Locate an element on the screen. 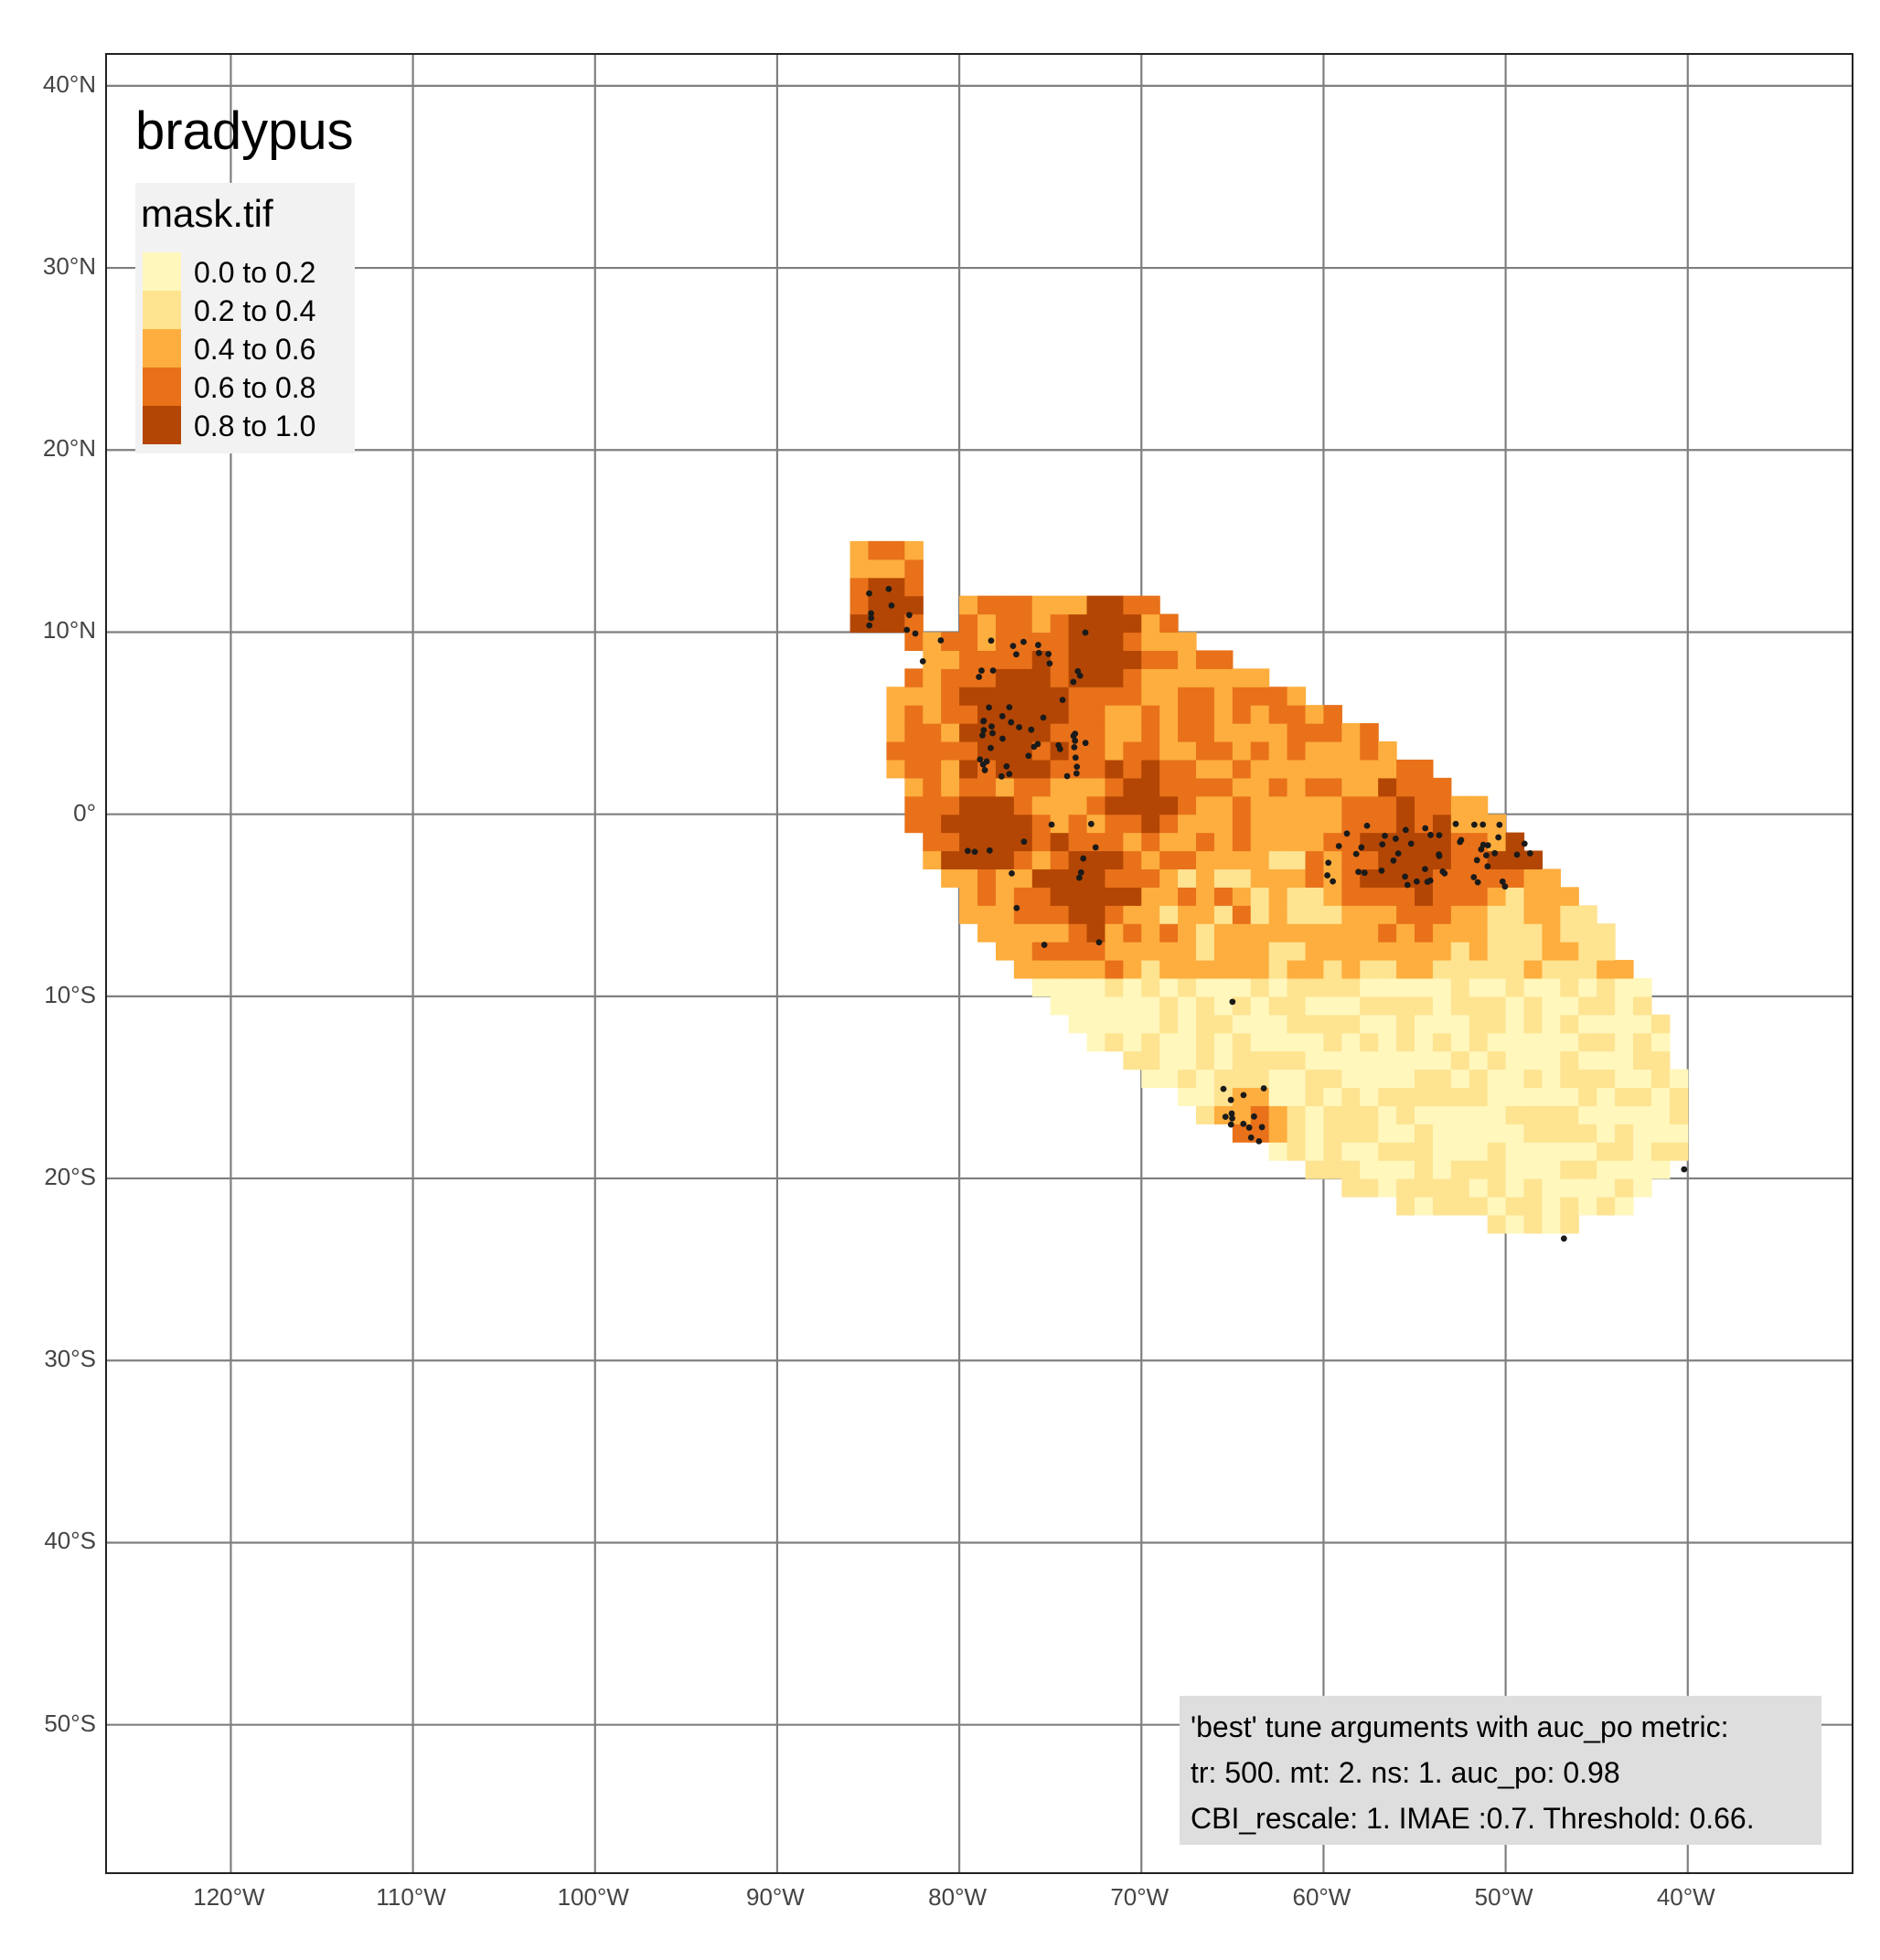 The image size is (1880, 1960). legend-swatch is located at coordinates (162, 271).